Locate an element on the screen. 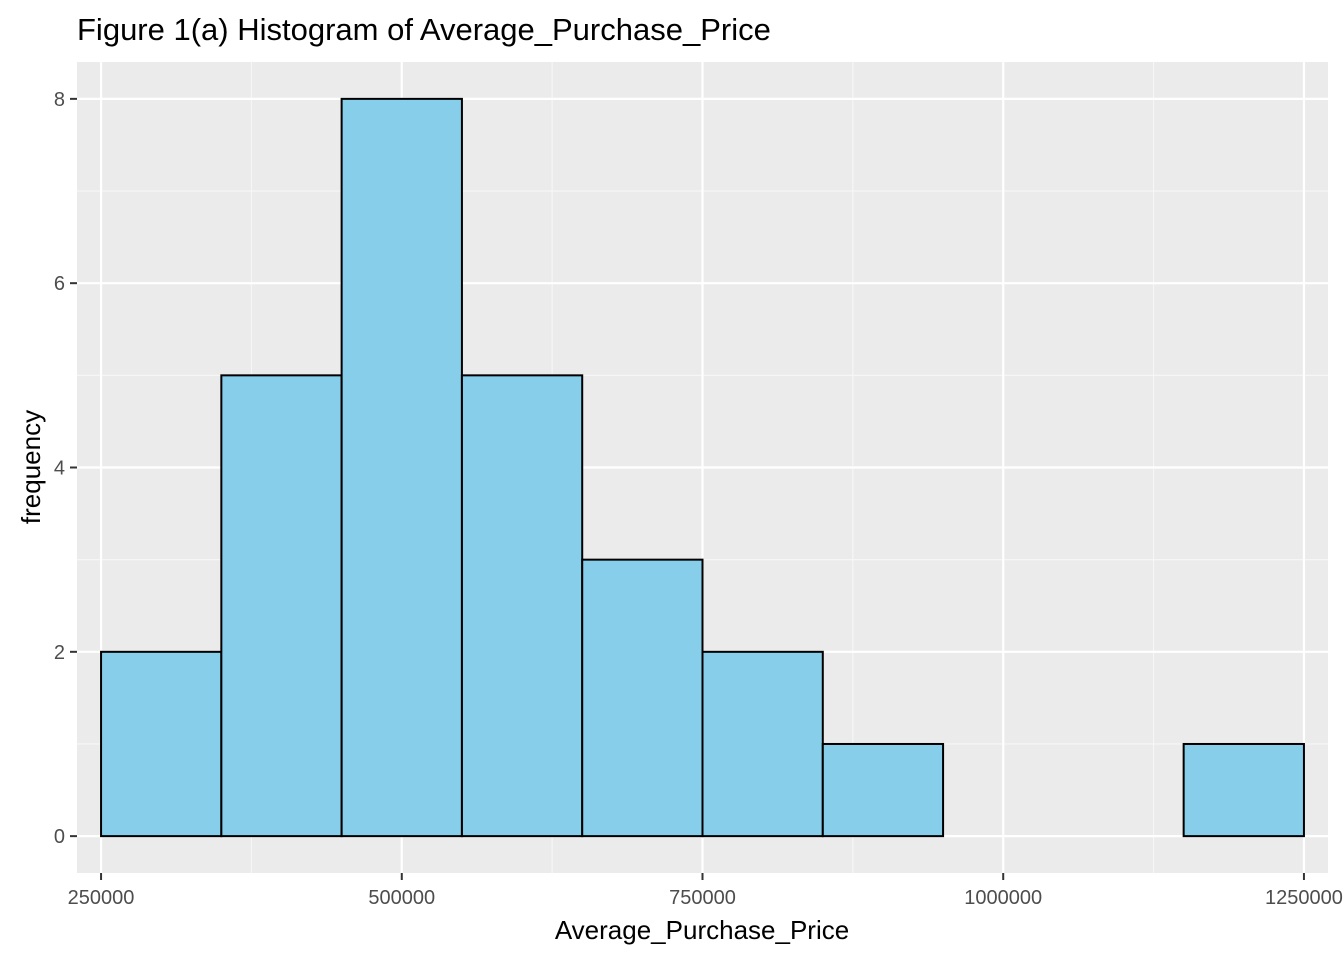 This screenshot has height=960, width=1344. y-tick-label-2: 4 is located at coordinates (59, 469).